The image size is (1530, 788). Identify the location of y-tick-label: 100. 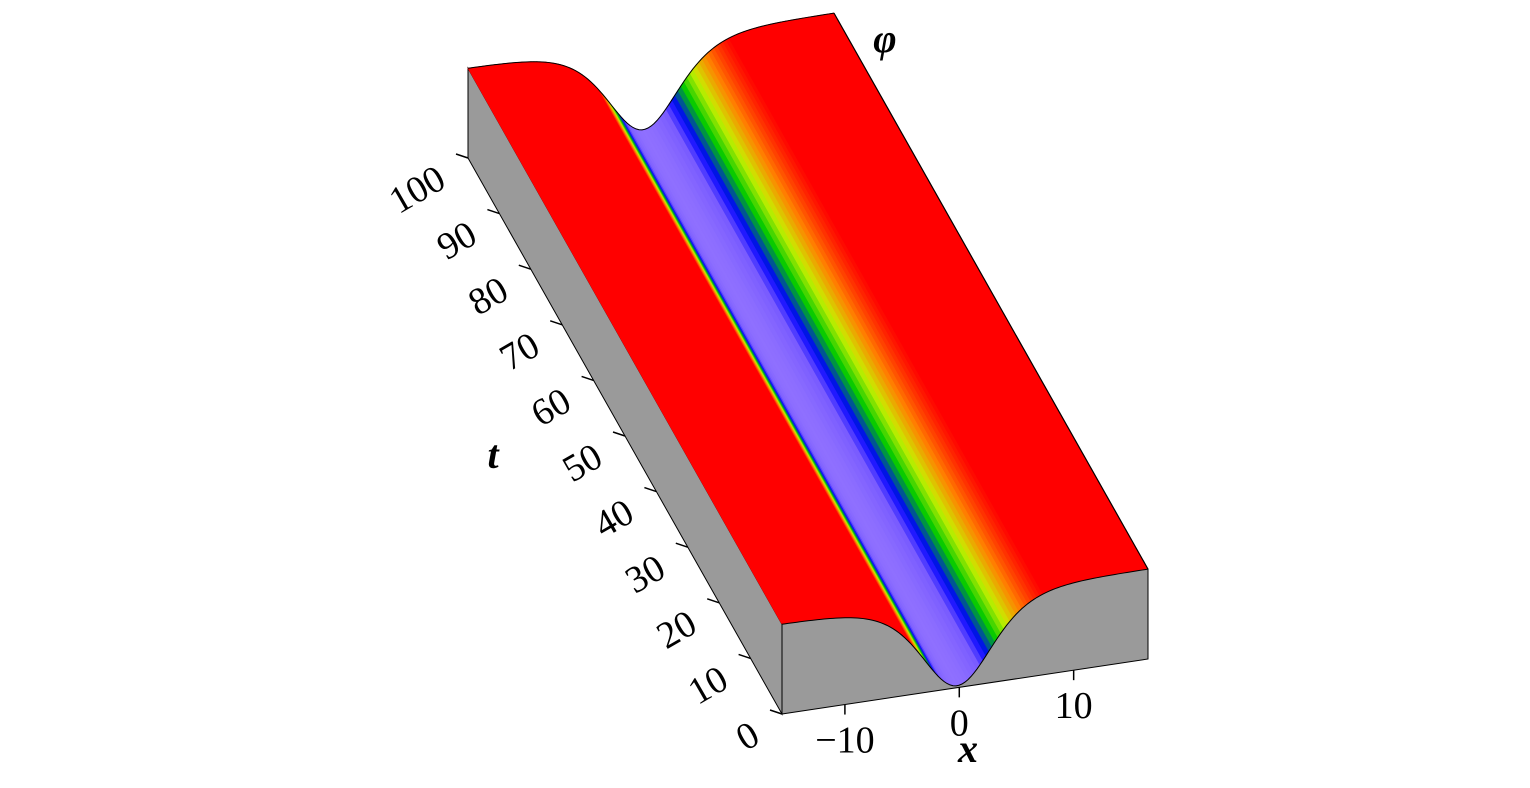
(417, 189).